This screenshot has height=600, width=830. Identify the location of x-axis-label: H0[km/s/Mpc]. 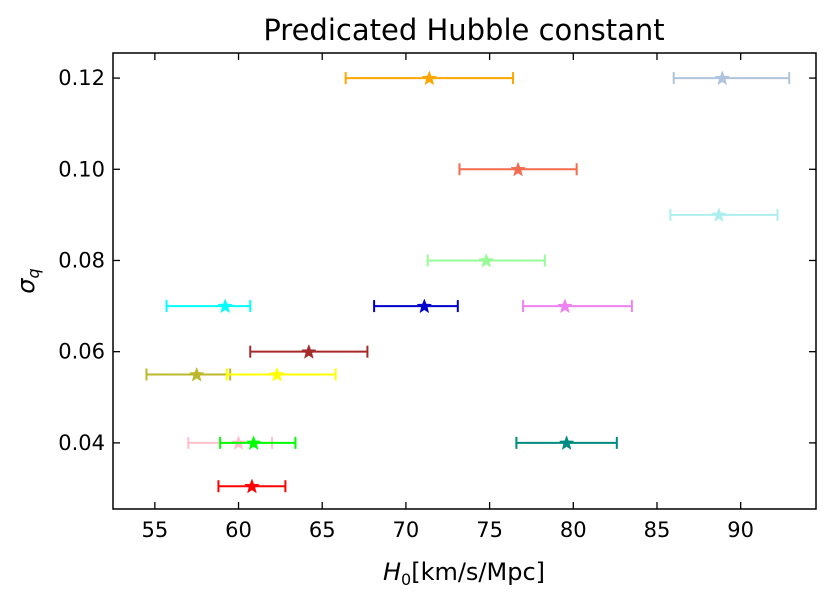
(464, 573).